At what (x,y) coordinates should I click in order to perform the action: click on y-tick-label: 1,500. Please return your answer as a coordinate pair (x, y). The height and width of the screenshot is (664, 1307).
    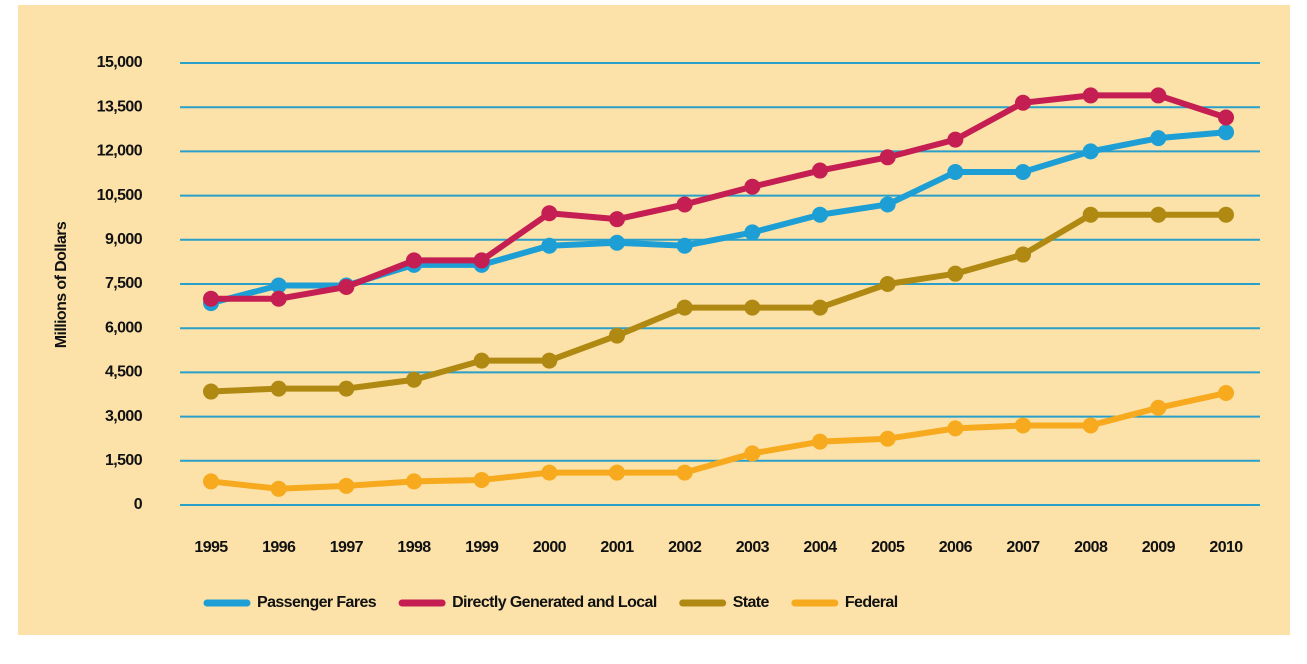
    Looking at the image, I should click on (124, 460).